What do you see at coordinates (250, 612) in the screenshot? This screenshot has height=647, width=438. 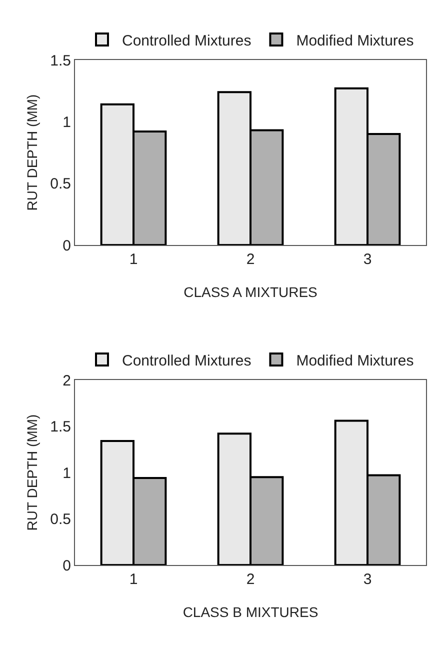 I see `x-axis-title: CLASS B MIXTURES` at bounding box center [250, 612].